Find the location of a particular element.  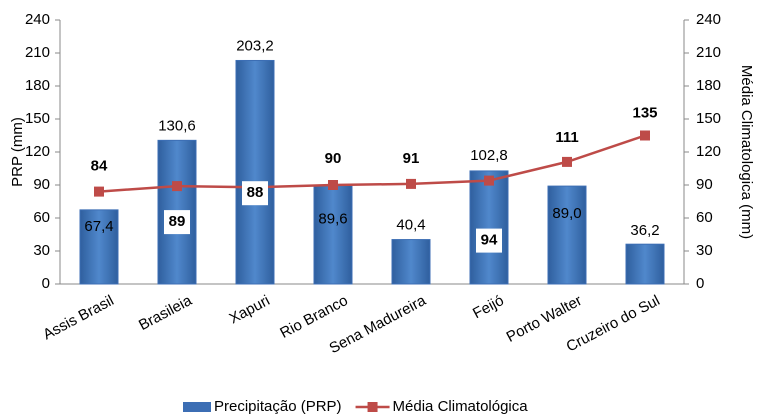

line-value-label: 89 is located at coordinates (177, 221).